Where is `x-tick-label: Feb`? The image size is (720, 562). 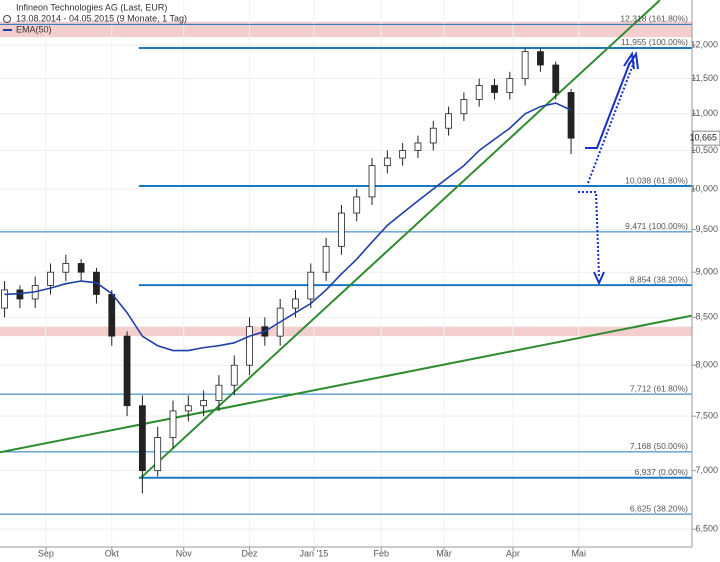 x-tick-label: Feb is located at coordinates (381, 553).